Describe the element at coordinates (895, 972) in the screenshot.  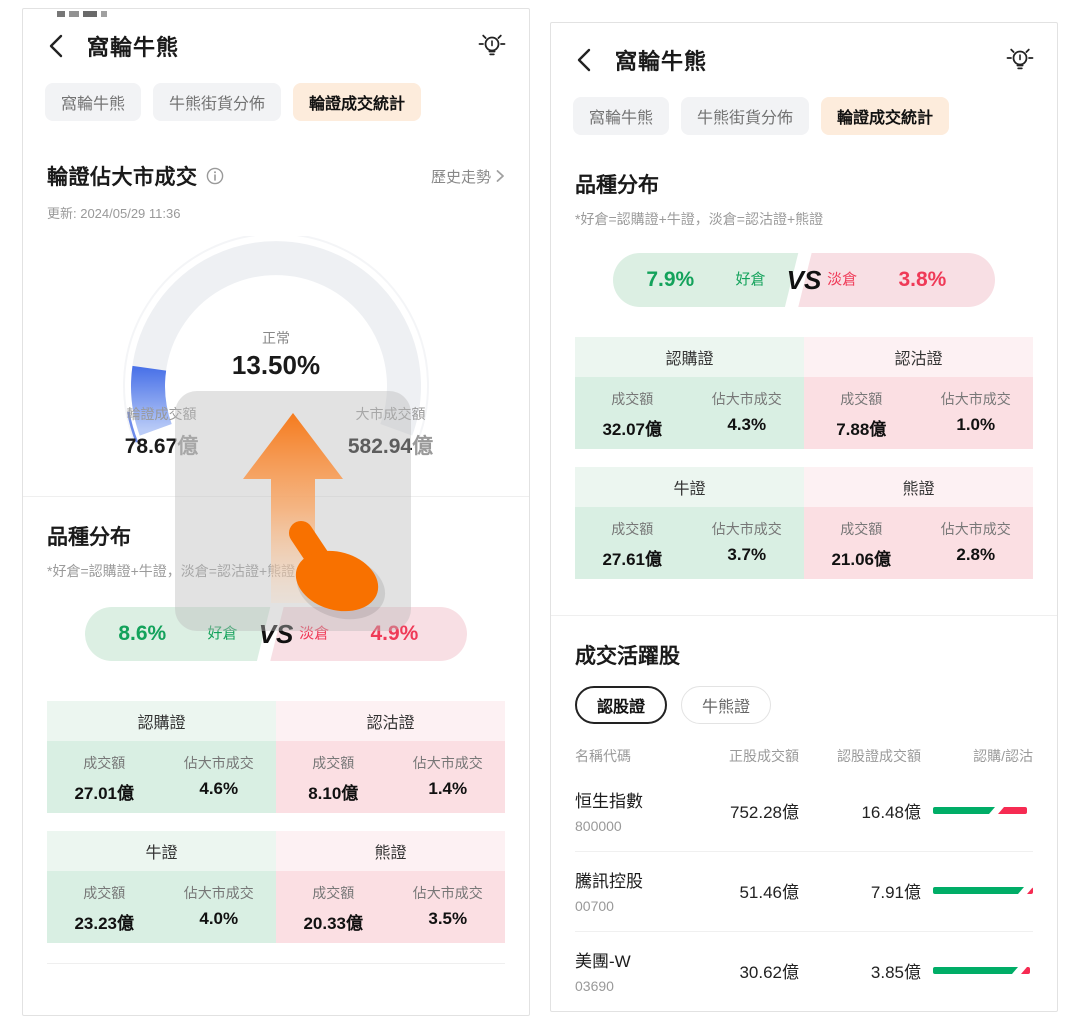
I see `warrant-turnover: 3.85億` at that location.